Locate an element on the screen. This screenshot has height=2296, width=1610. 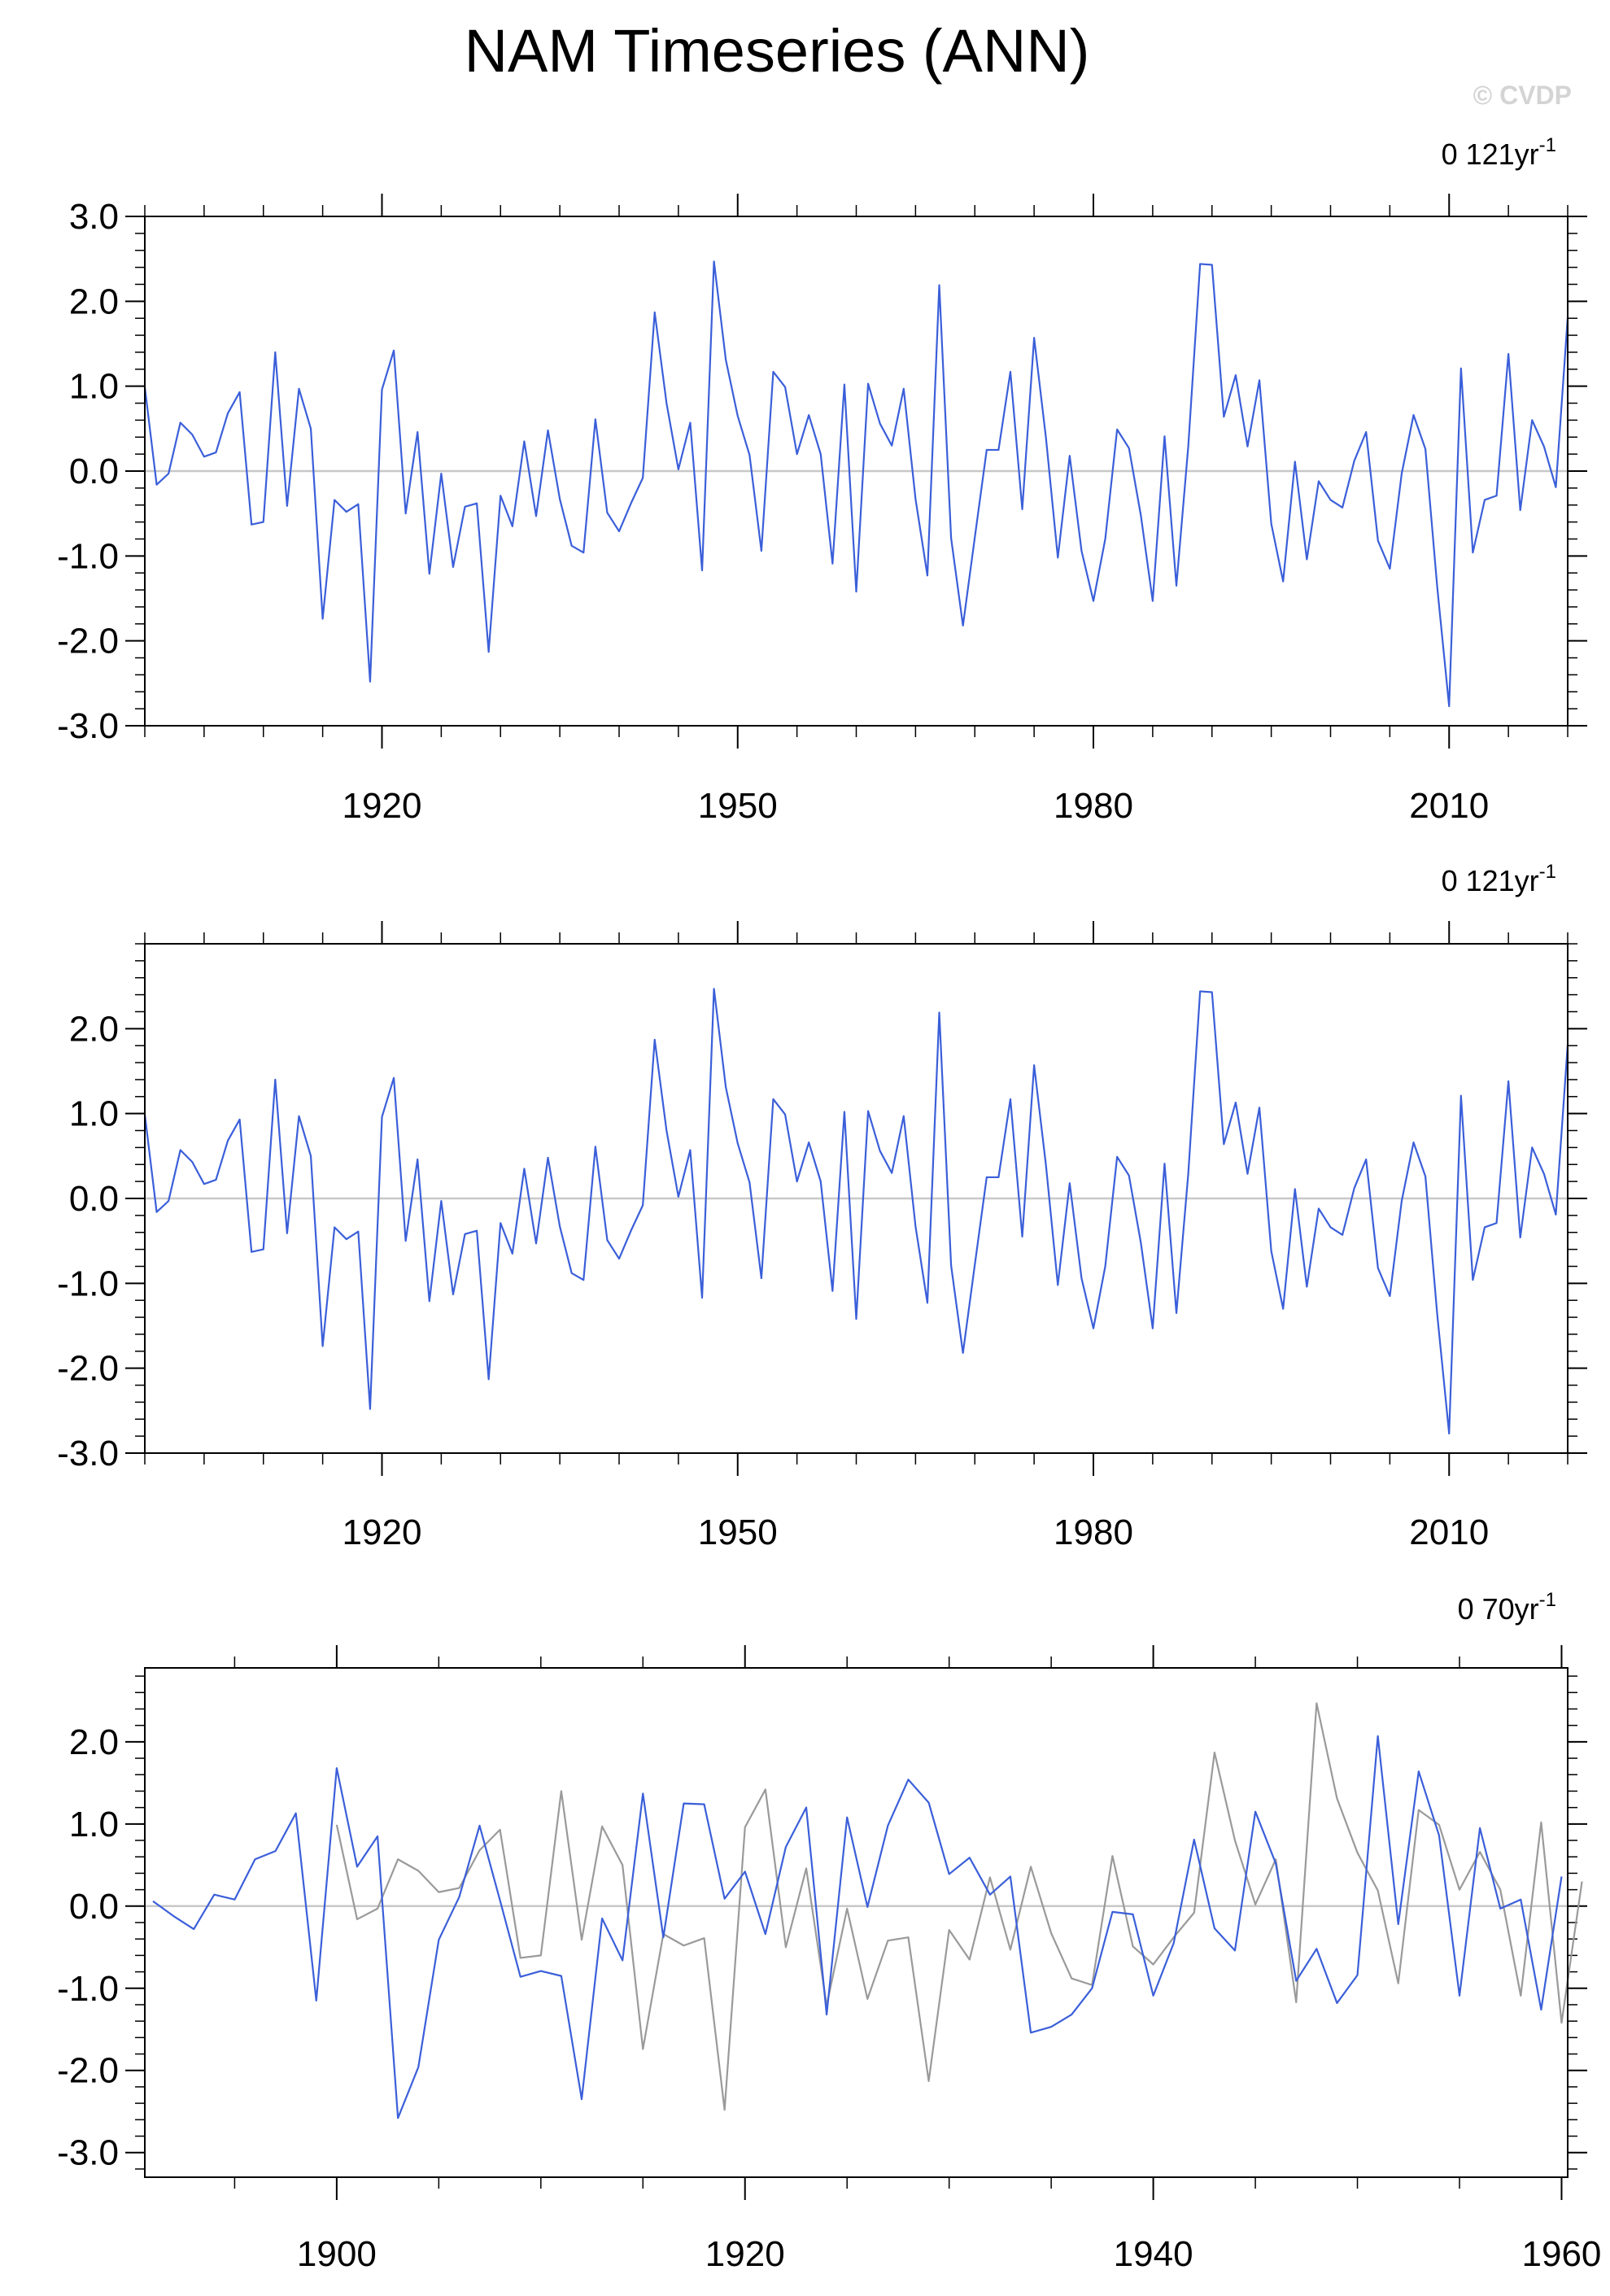
trend-label-text: 0 70yr is located at coordinates (1498, 1609).